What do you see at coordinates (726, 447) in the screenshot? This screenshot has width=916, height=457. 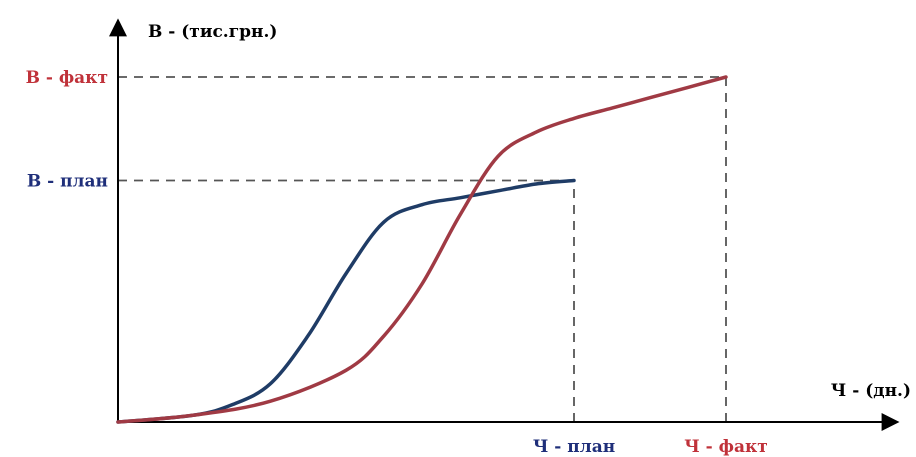 I see `x-tick-label-2: Ч - факт` at bounding box center [726, 447].